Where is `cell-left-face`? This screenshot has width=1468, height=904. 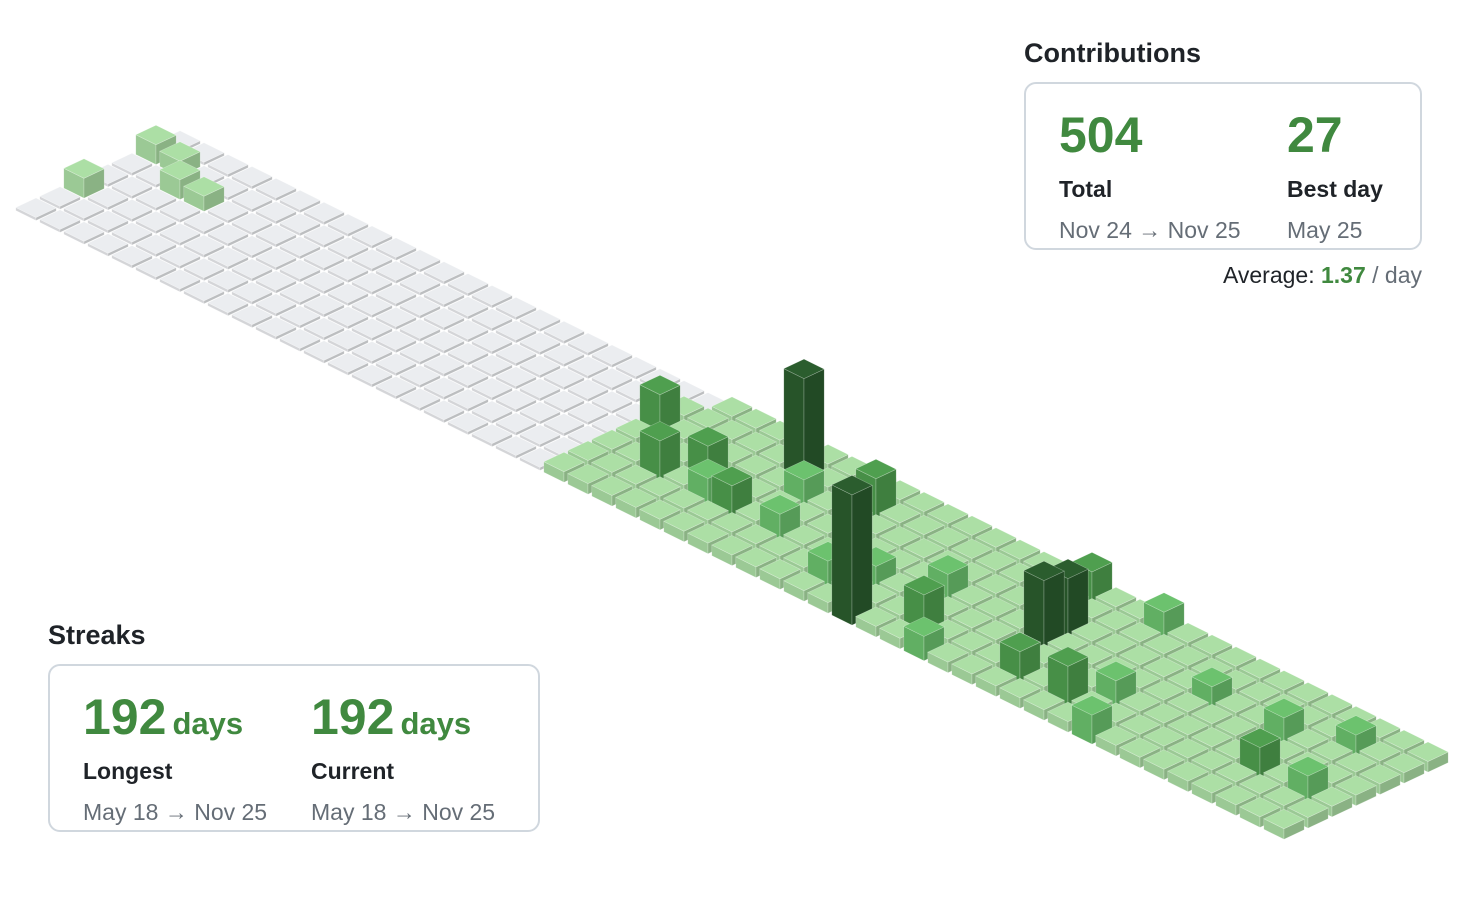
cell-left-face is located at coordinates (842, 555).